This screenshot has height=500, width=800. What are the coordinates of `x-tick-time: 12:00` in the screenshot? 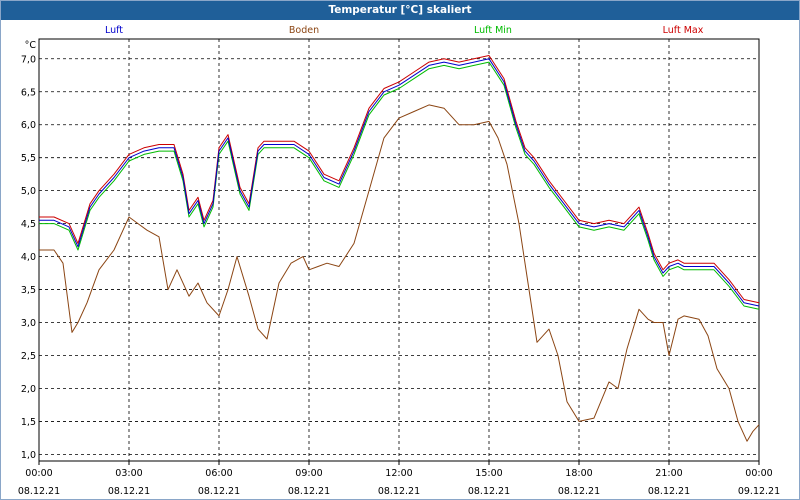 It's located at (398, 473).